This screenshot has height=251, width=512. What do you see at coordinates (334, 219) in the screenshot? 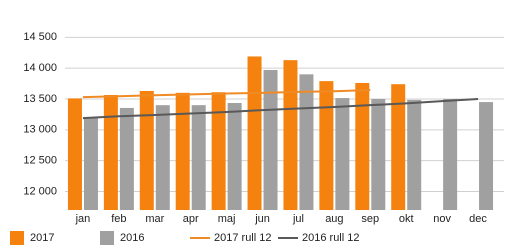
I see `x-tick-label: aug` at bounding box center [334, 219].